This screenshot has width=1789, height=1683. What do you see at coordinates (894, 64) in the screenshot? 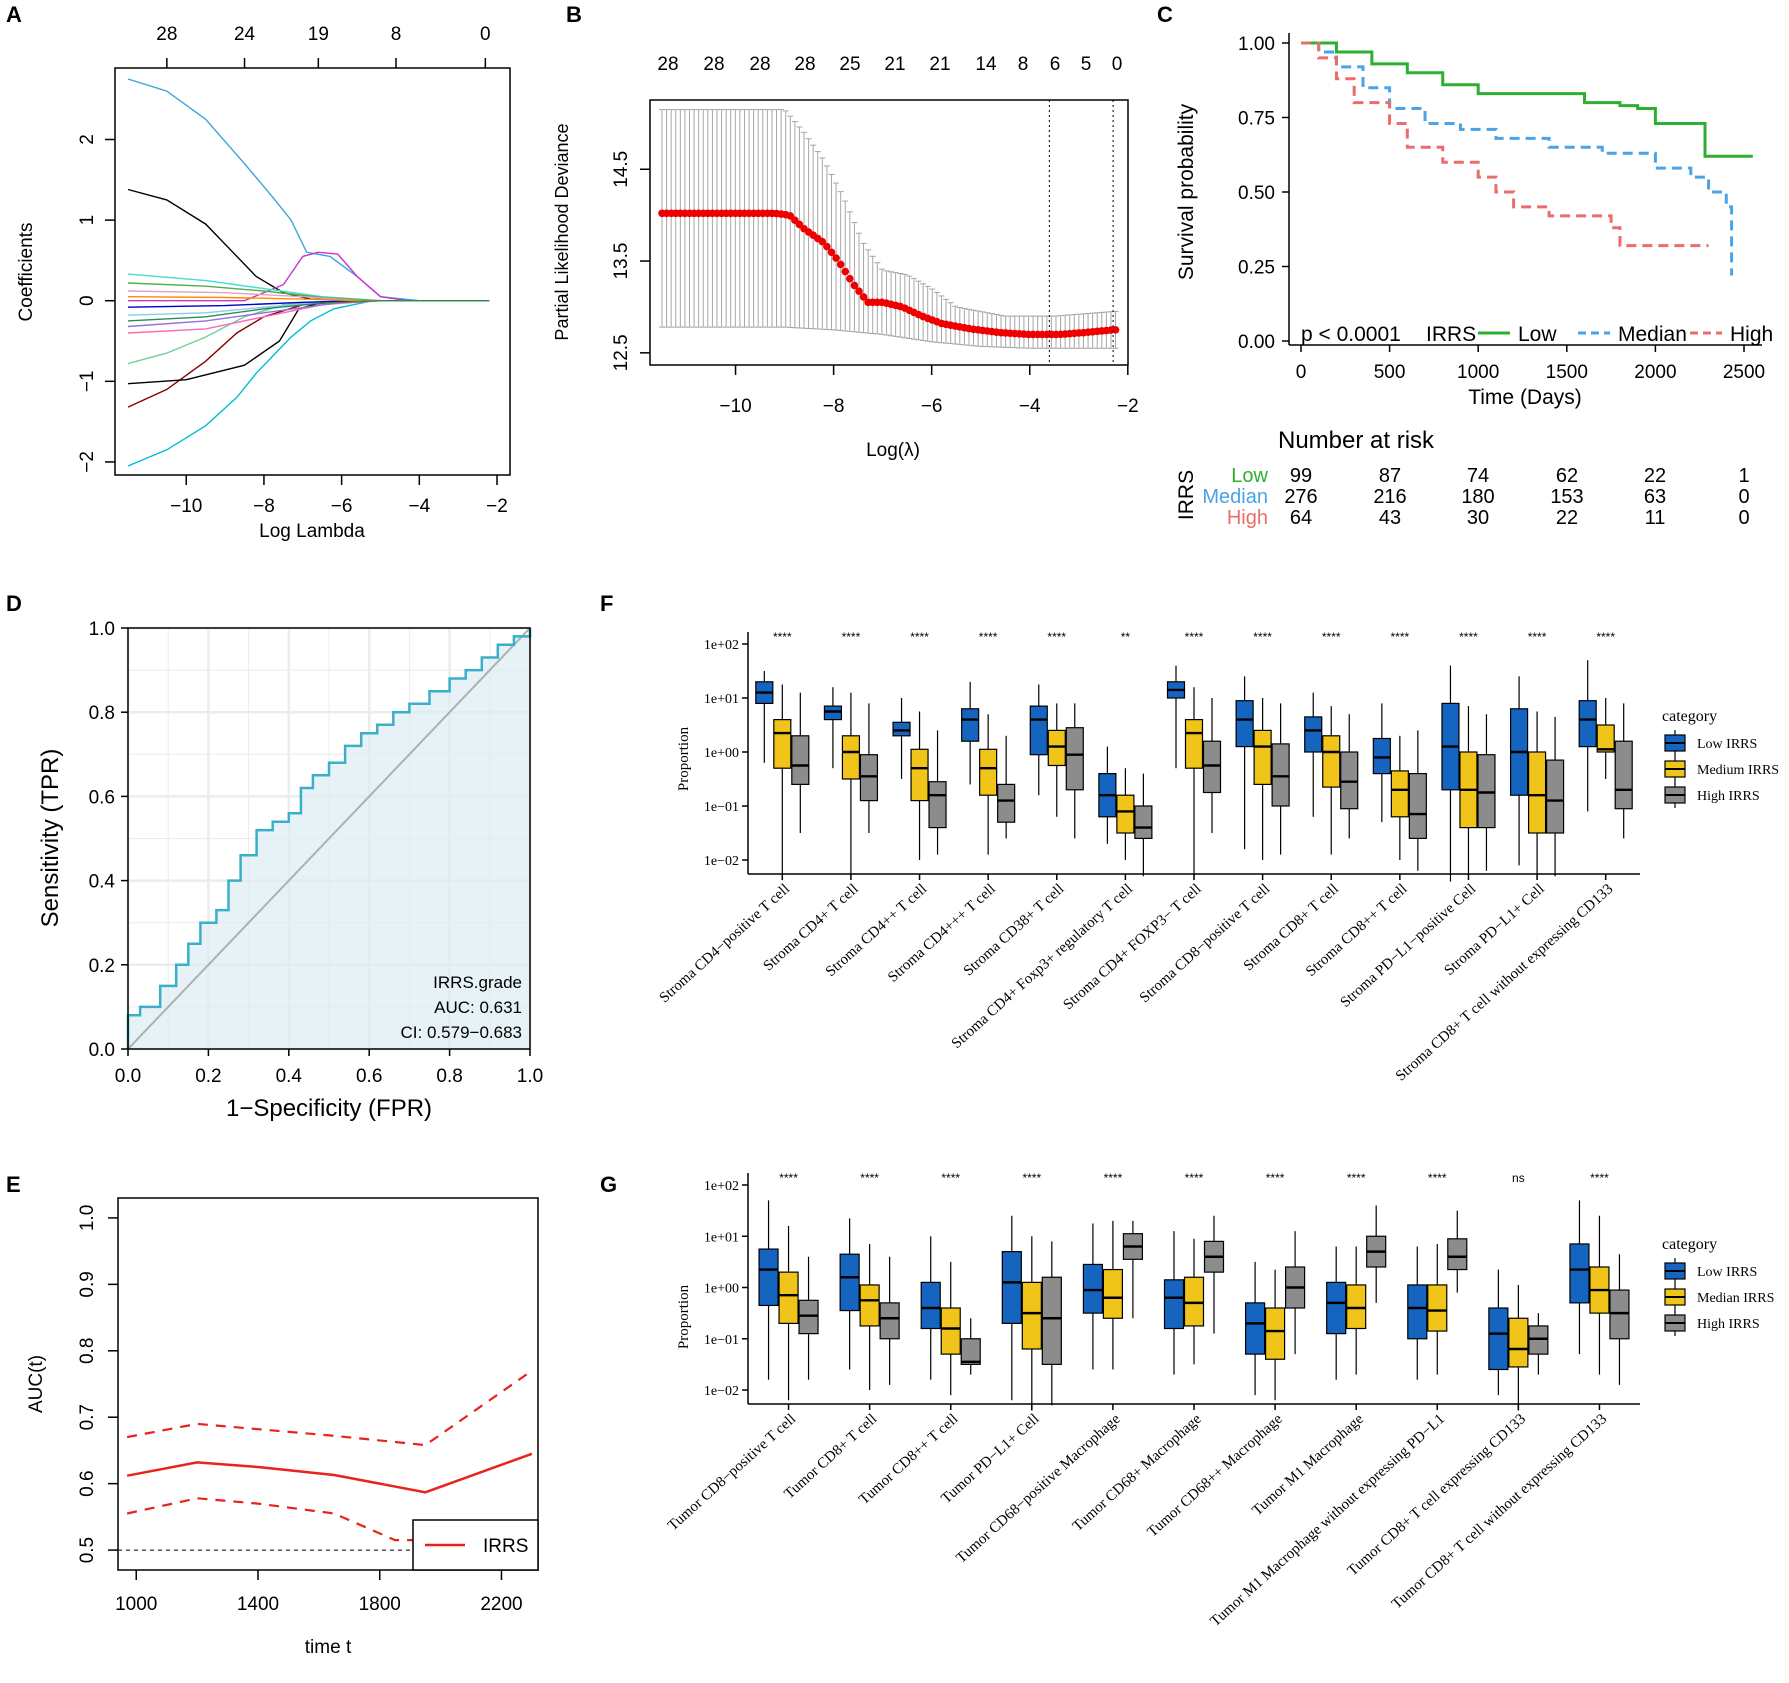
I see `panel-b-toptick-label-5: 21` at bounding box center [894, 64].